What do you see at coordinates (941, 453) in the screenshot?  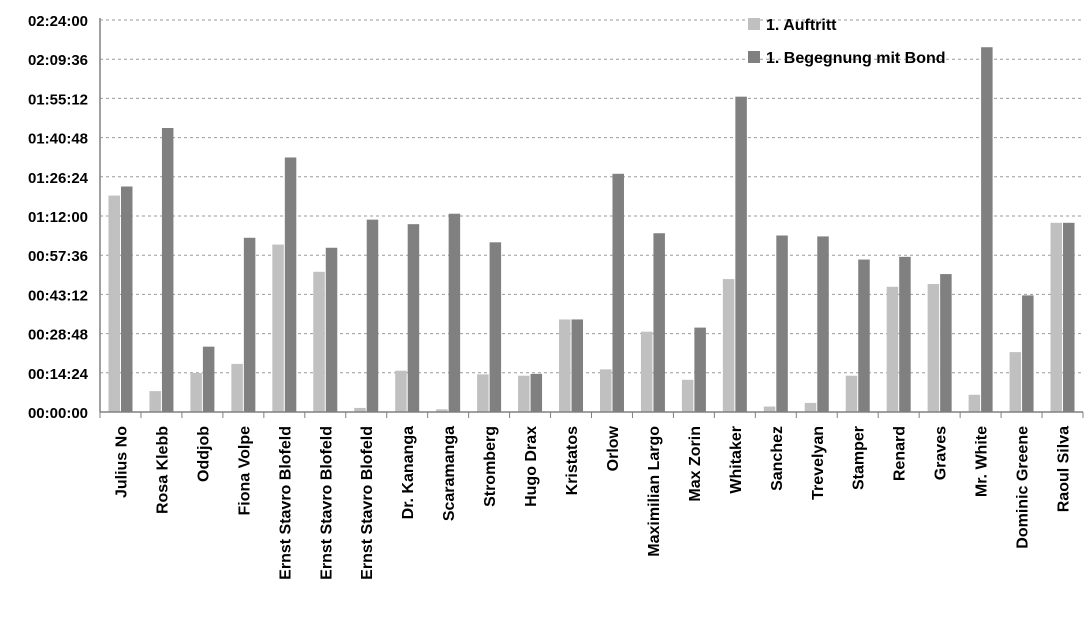 I see `x-tick-label: Graves` at bounding box center [941, 453].